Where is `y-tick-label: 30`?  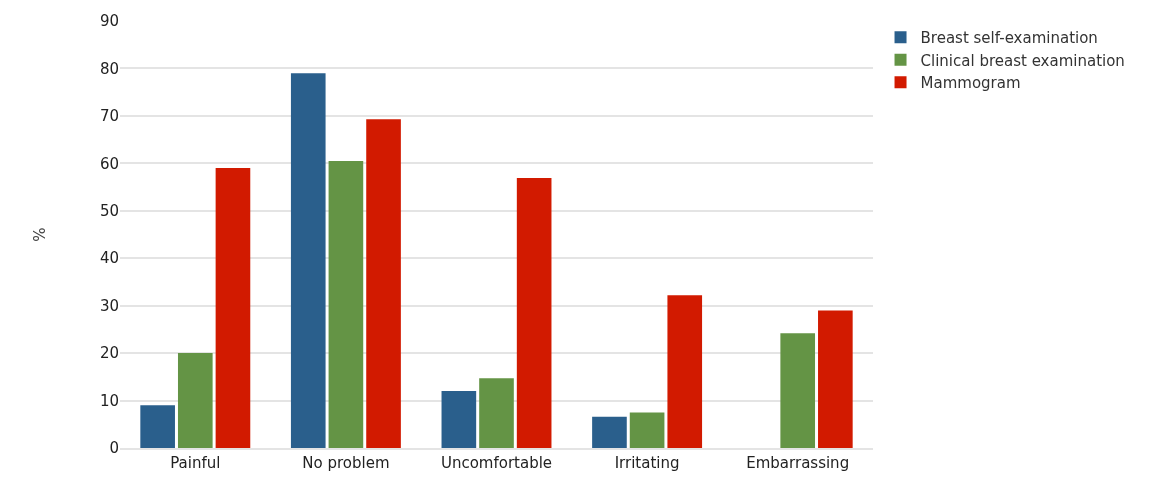 y-tick-label: 30 is located at coordinates (109, 305).